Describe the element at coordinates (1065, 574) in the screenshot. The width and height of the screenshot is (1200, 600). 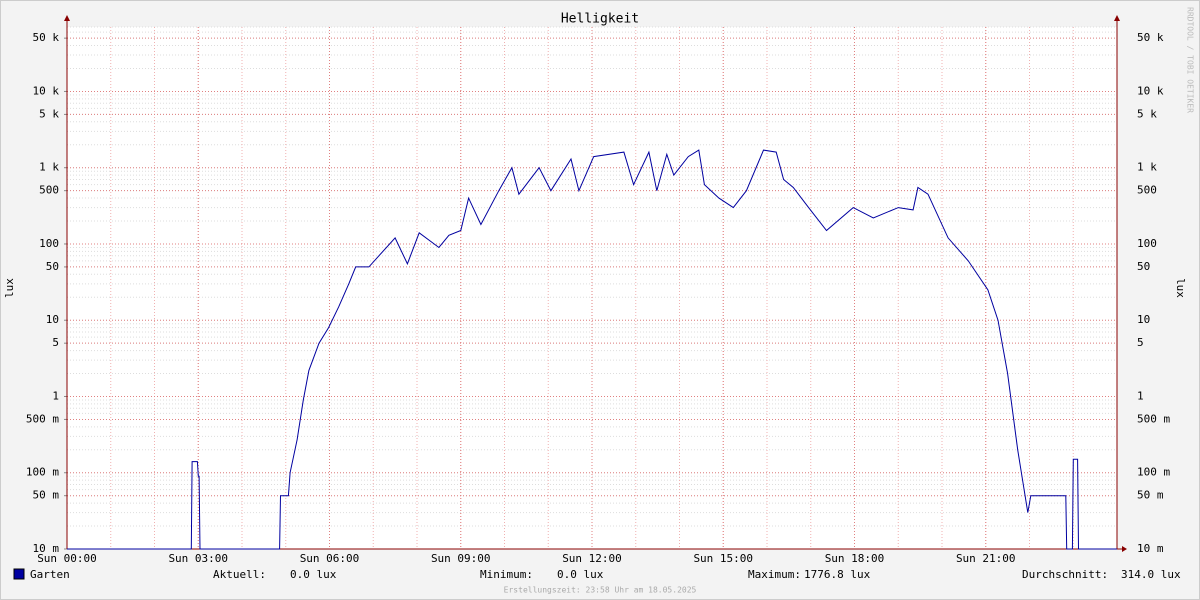
I see `stat-label: Durchschnitt:` at that location.